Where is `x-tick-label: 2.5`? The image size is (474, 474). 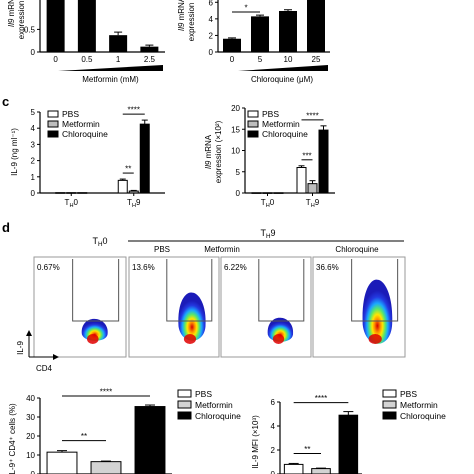 x-tick-label: 2.5 is located at coordinates (150, 59).